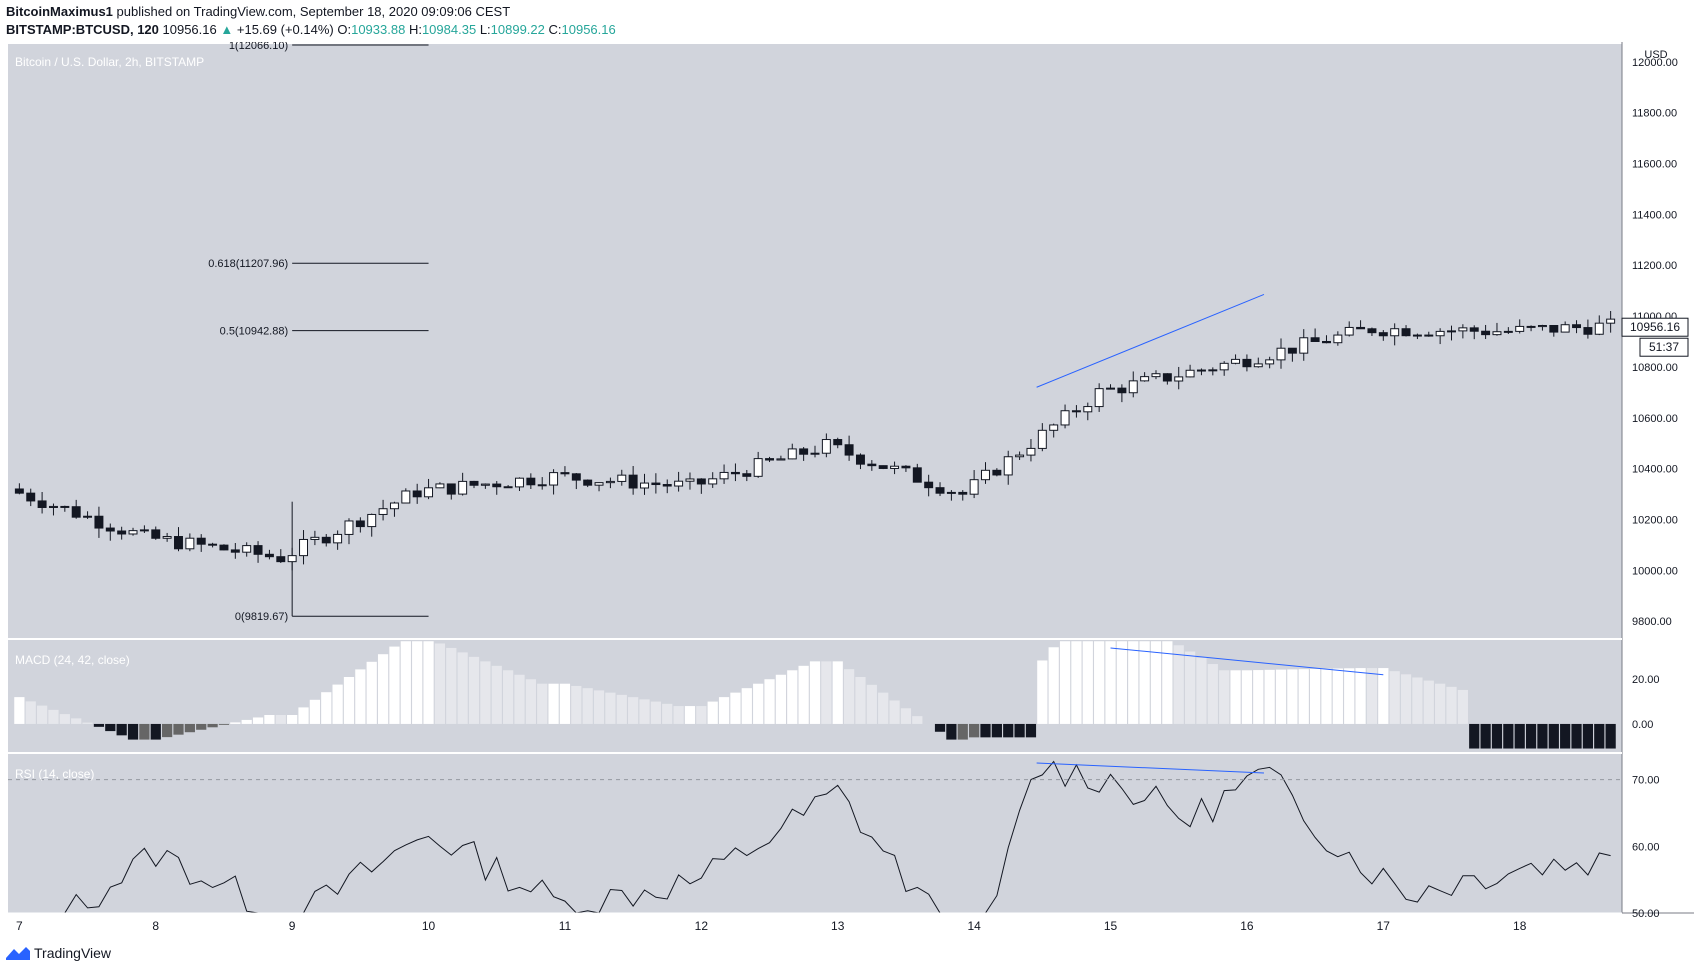 The width and height of the screenshot is (1694, 972). What do you see at coordinates (1247, 926) in the screenshot?
I see `time-tick-label: 16` at bounding box center [1247, 926].